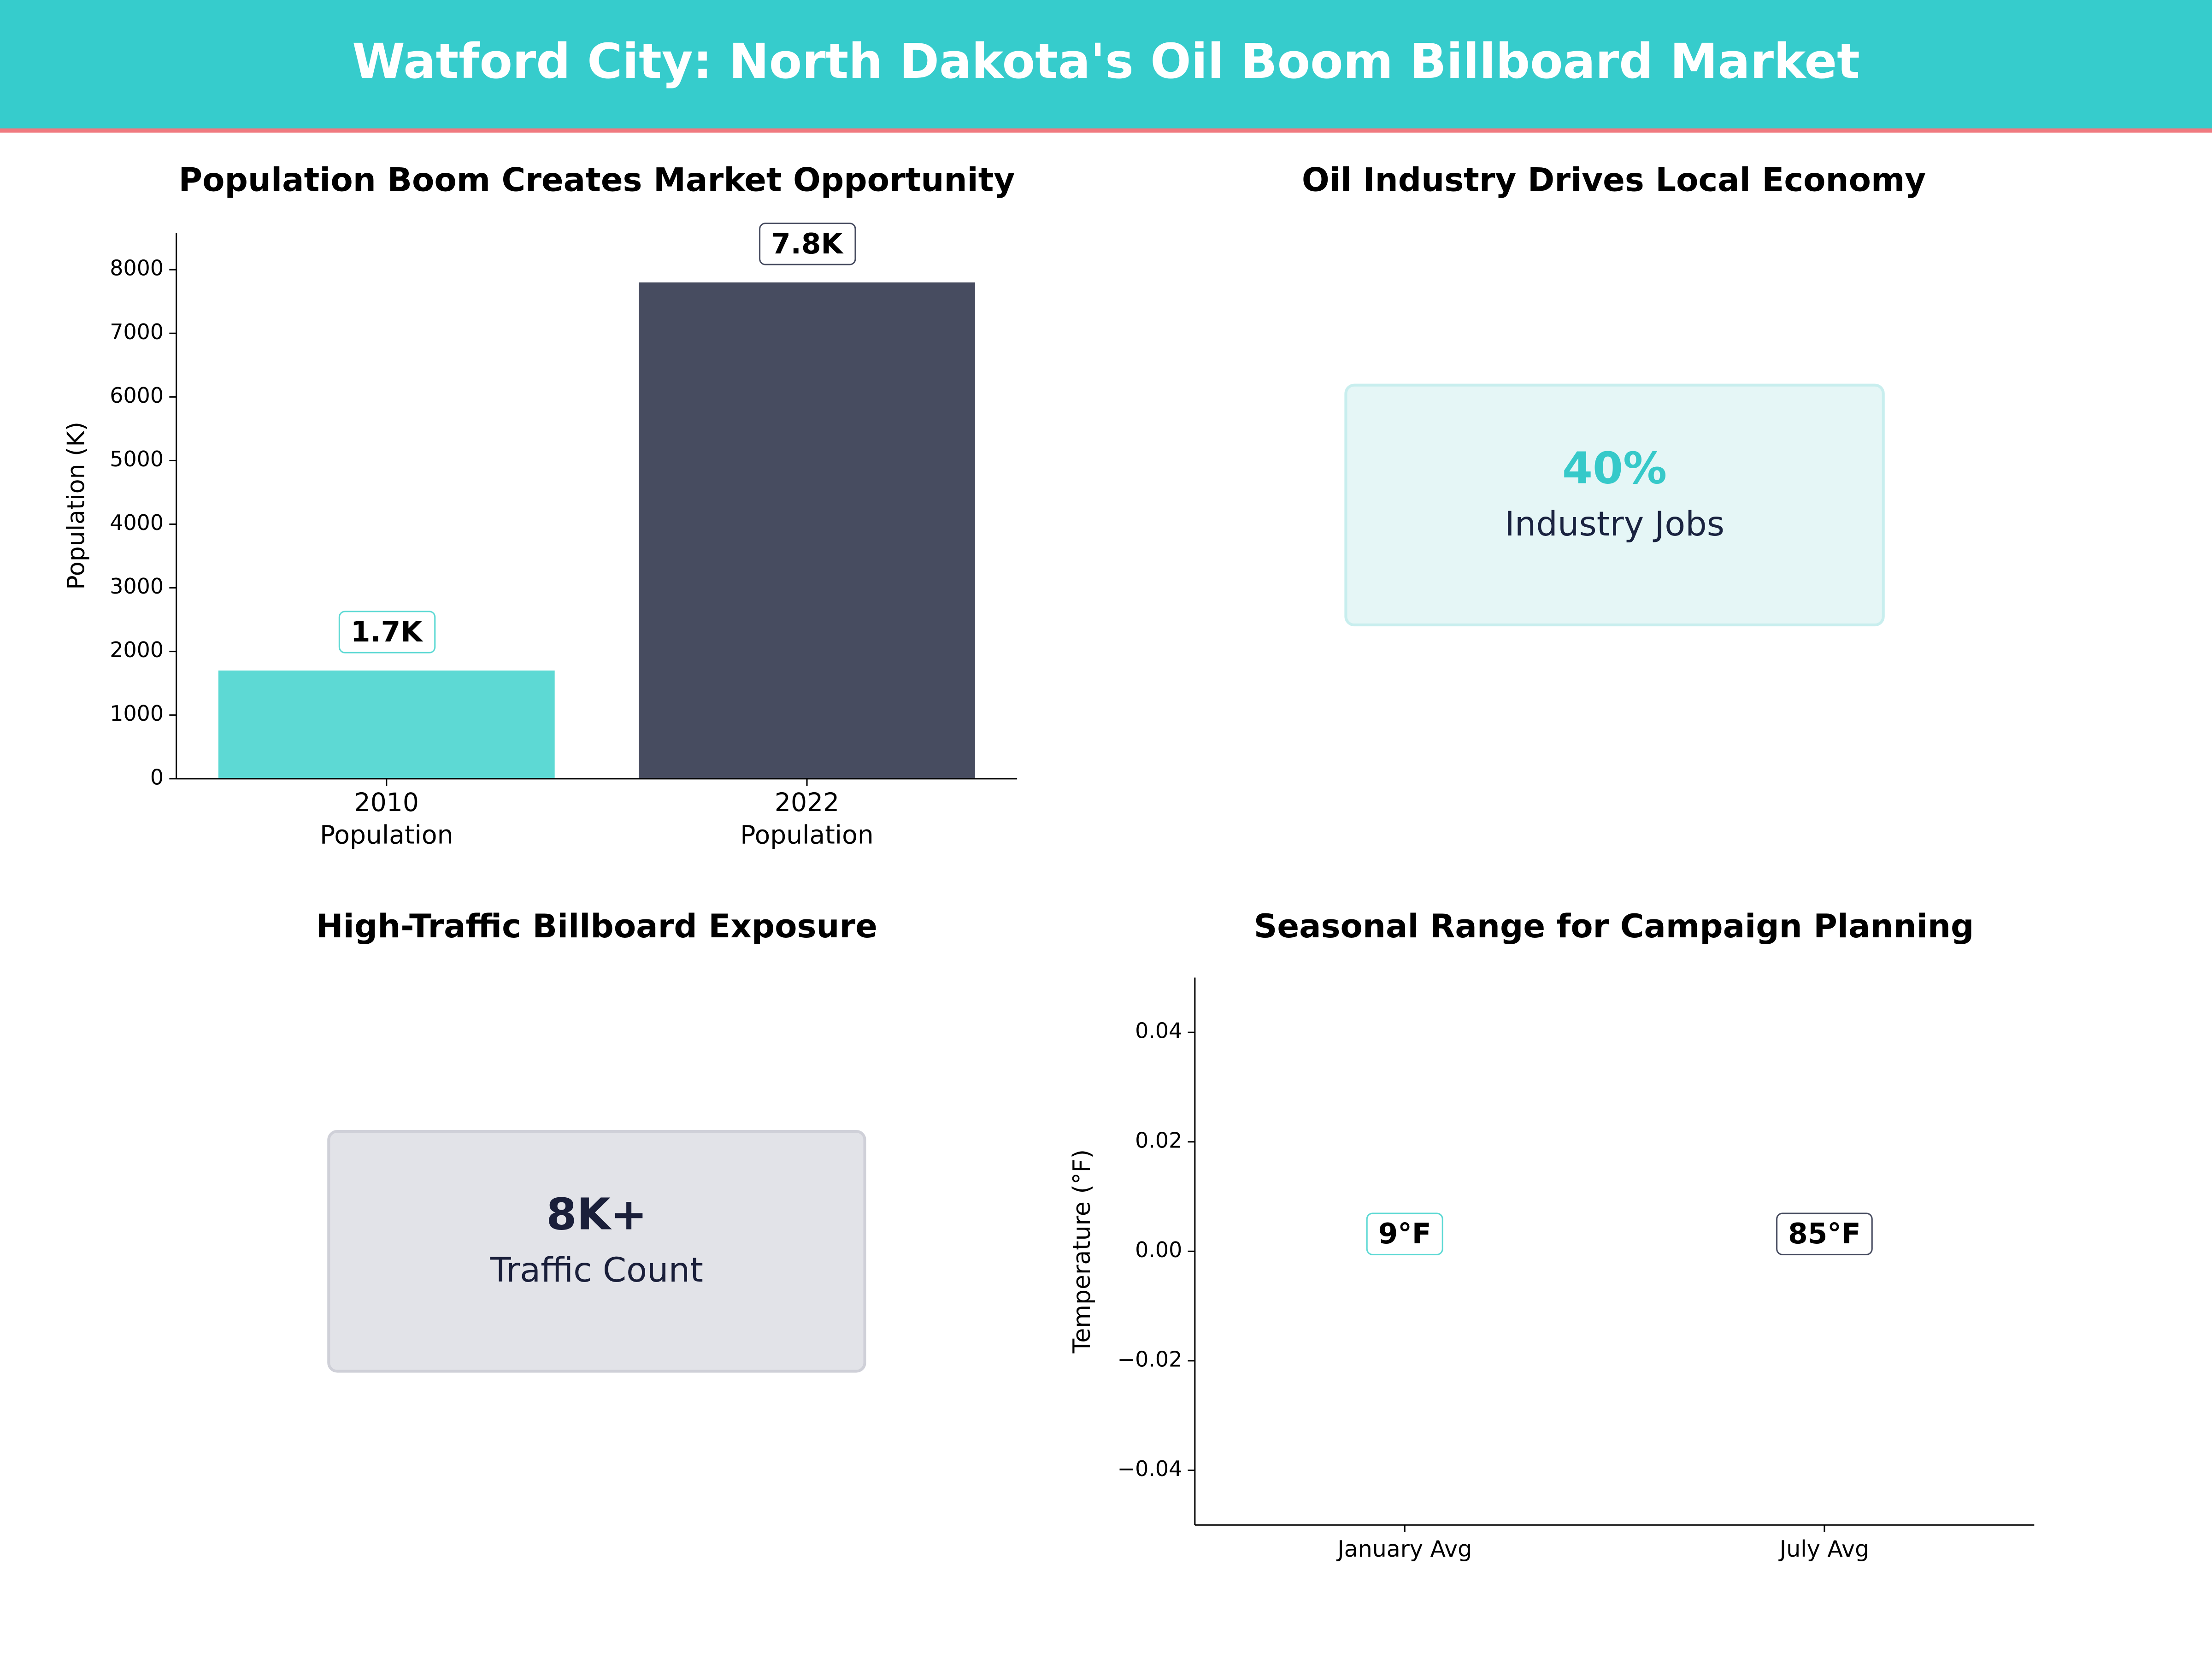 This screenshot has width=2212, height=1659. Describe the element at coordinates (137, 522) in the screenshot. I see `y-tick-label: 4000` at that location.